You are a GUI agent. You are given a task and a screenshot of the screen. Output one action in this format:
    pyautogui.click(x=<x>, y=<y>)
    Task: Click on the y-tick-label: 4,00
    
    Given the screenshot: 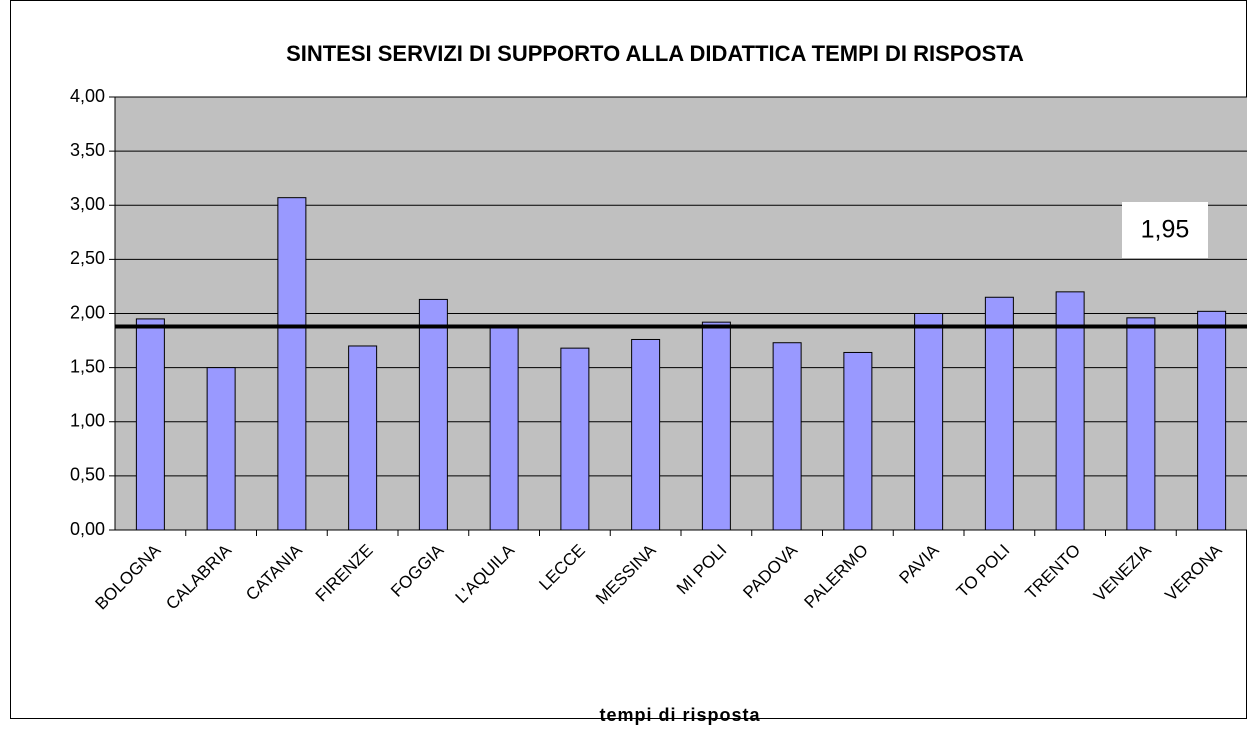 What is the action you would take?
    pyautogui.click(x=87, y=96)
    